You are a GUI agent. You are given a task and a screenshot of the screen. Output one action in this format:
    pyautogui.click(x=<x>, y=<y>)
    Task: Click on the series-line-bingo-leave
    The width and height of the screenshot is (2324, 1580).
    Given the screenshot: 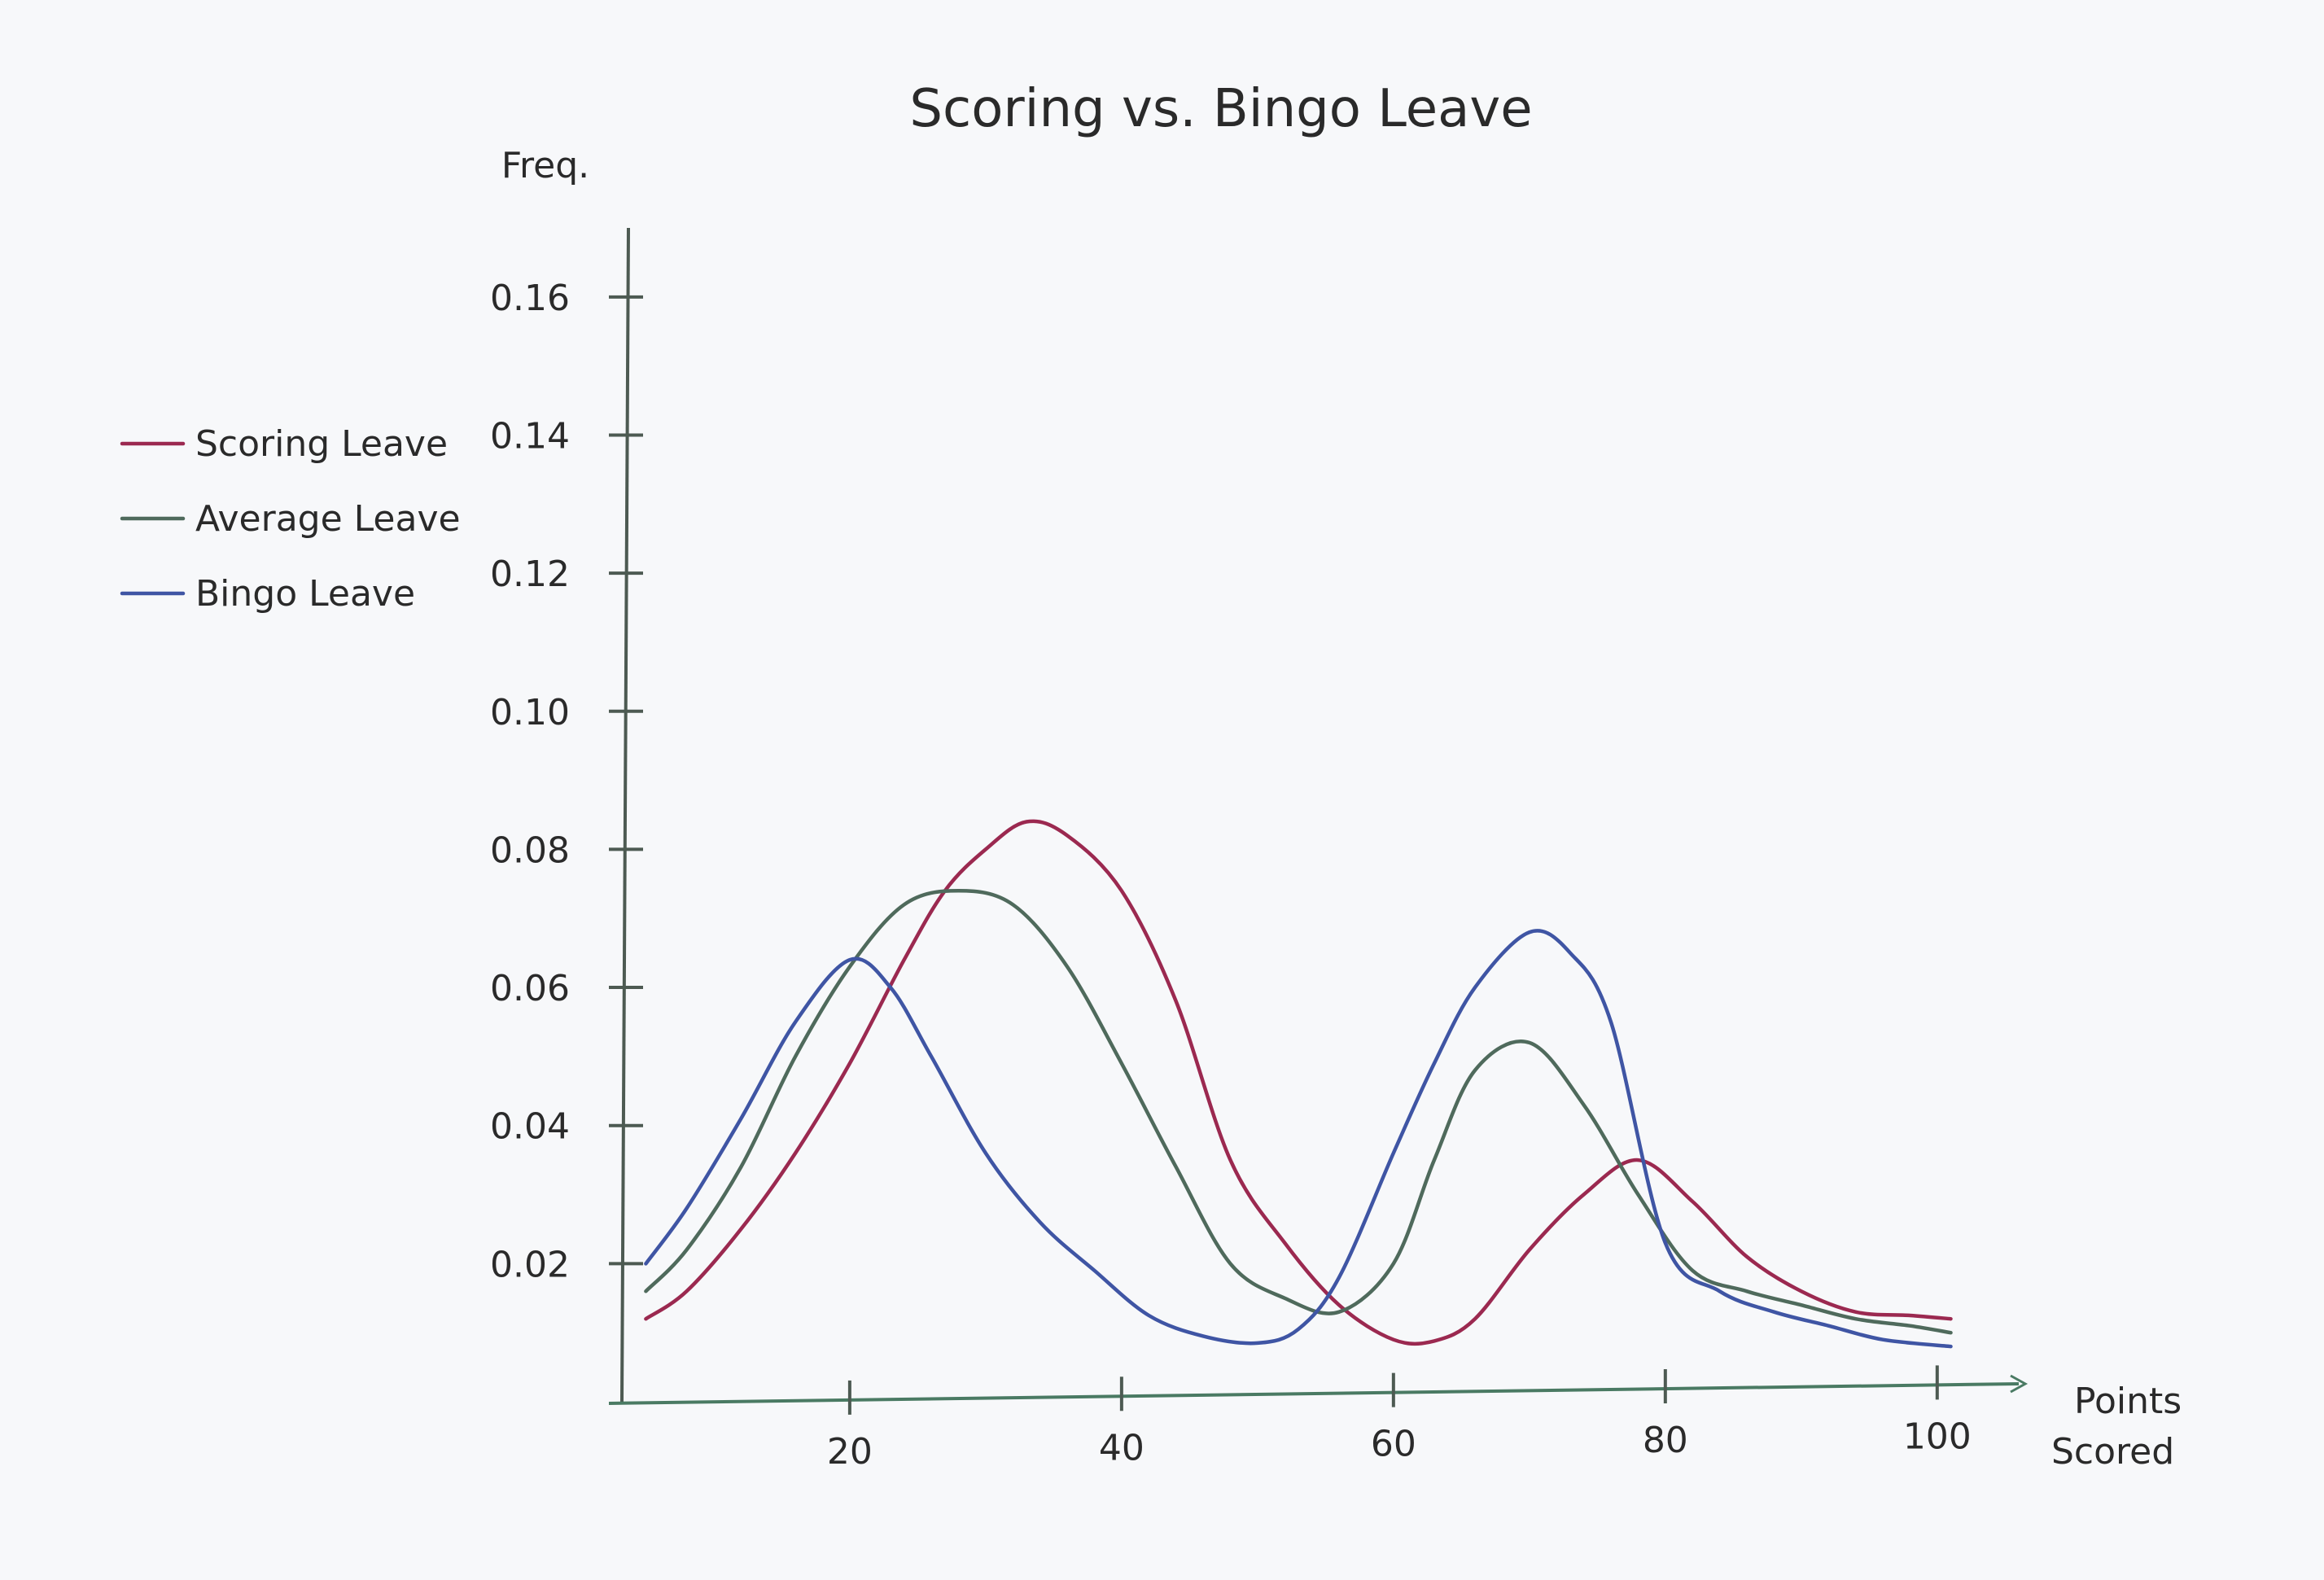 What is the action you would take?
    pyautogui.click(x=1298, y=1139)
    